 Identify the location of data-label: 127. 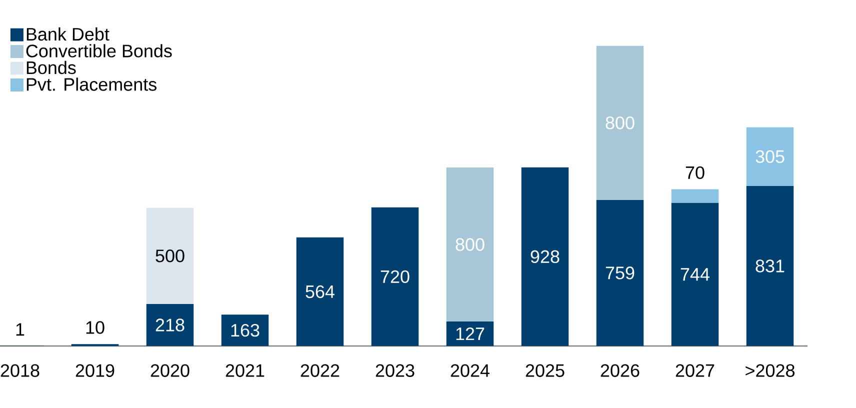
(470, 333).